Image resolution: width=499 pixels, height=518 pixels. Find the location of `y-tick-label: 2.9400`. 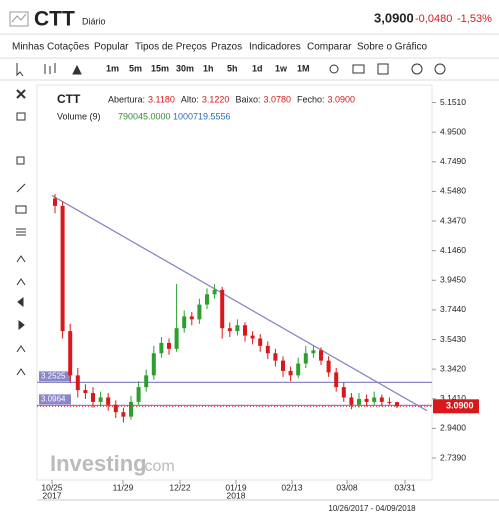

y-tick-label: 2.9400 is located at coordinates (453, 428).